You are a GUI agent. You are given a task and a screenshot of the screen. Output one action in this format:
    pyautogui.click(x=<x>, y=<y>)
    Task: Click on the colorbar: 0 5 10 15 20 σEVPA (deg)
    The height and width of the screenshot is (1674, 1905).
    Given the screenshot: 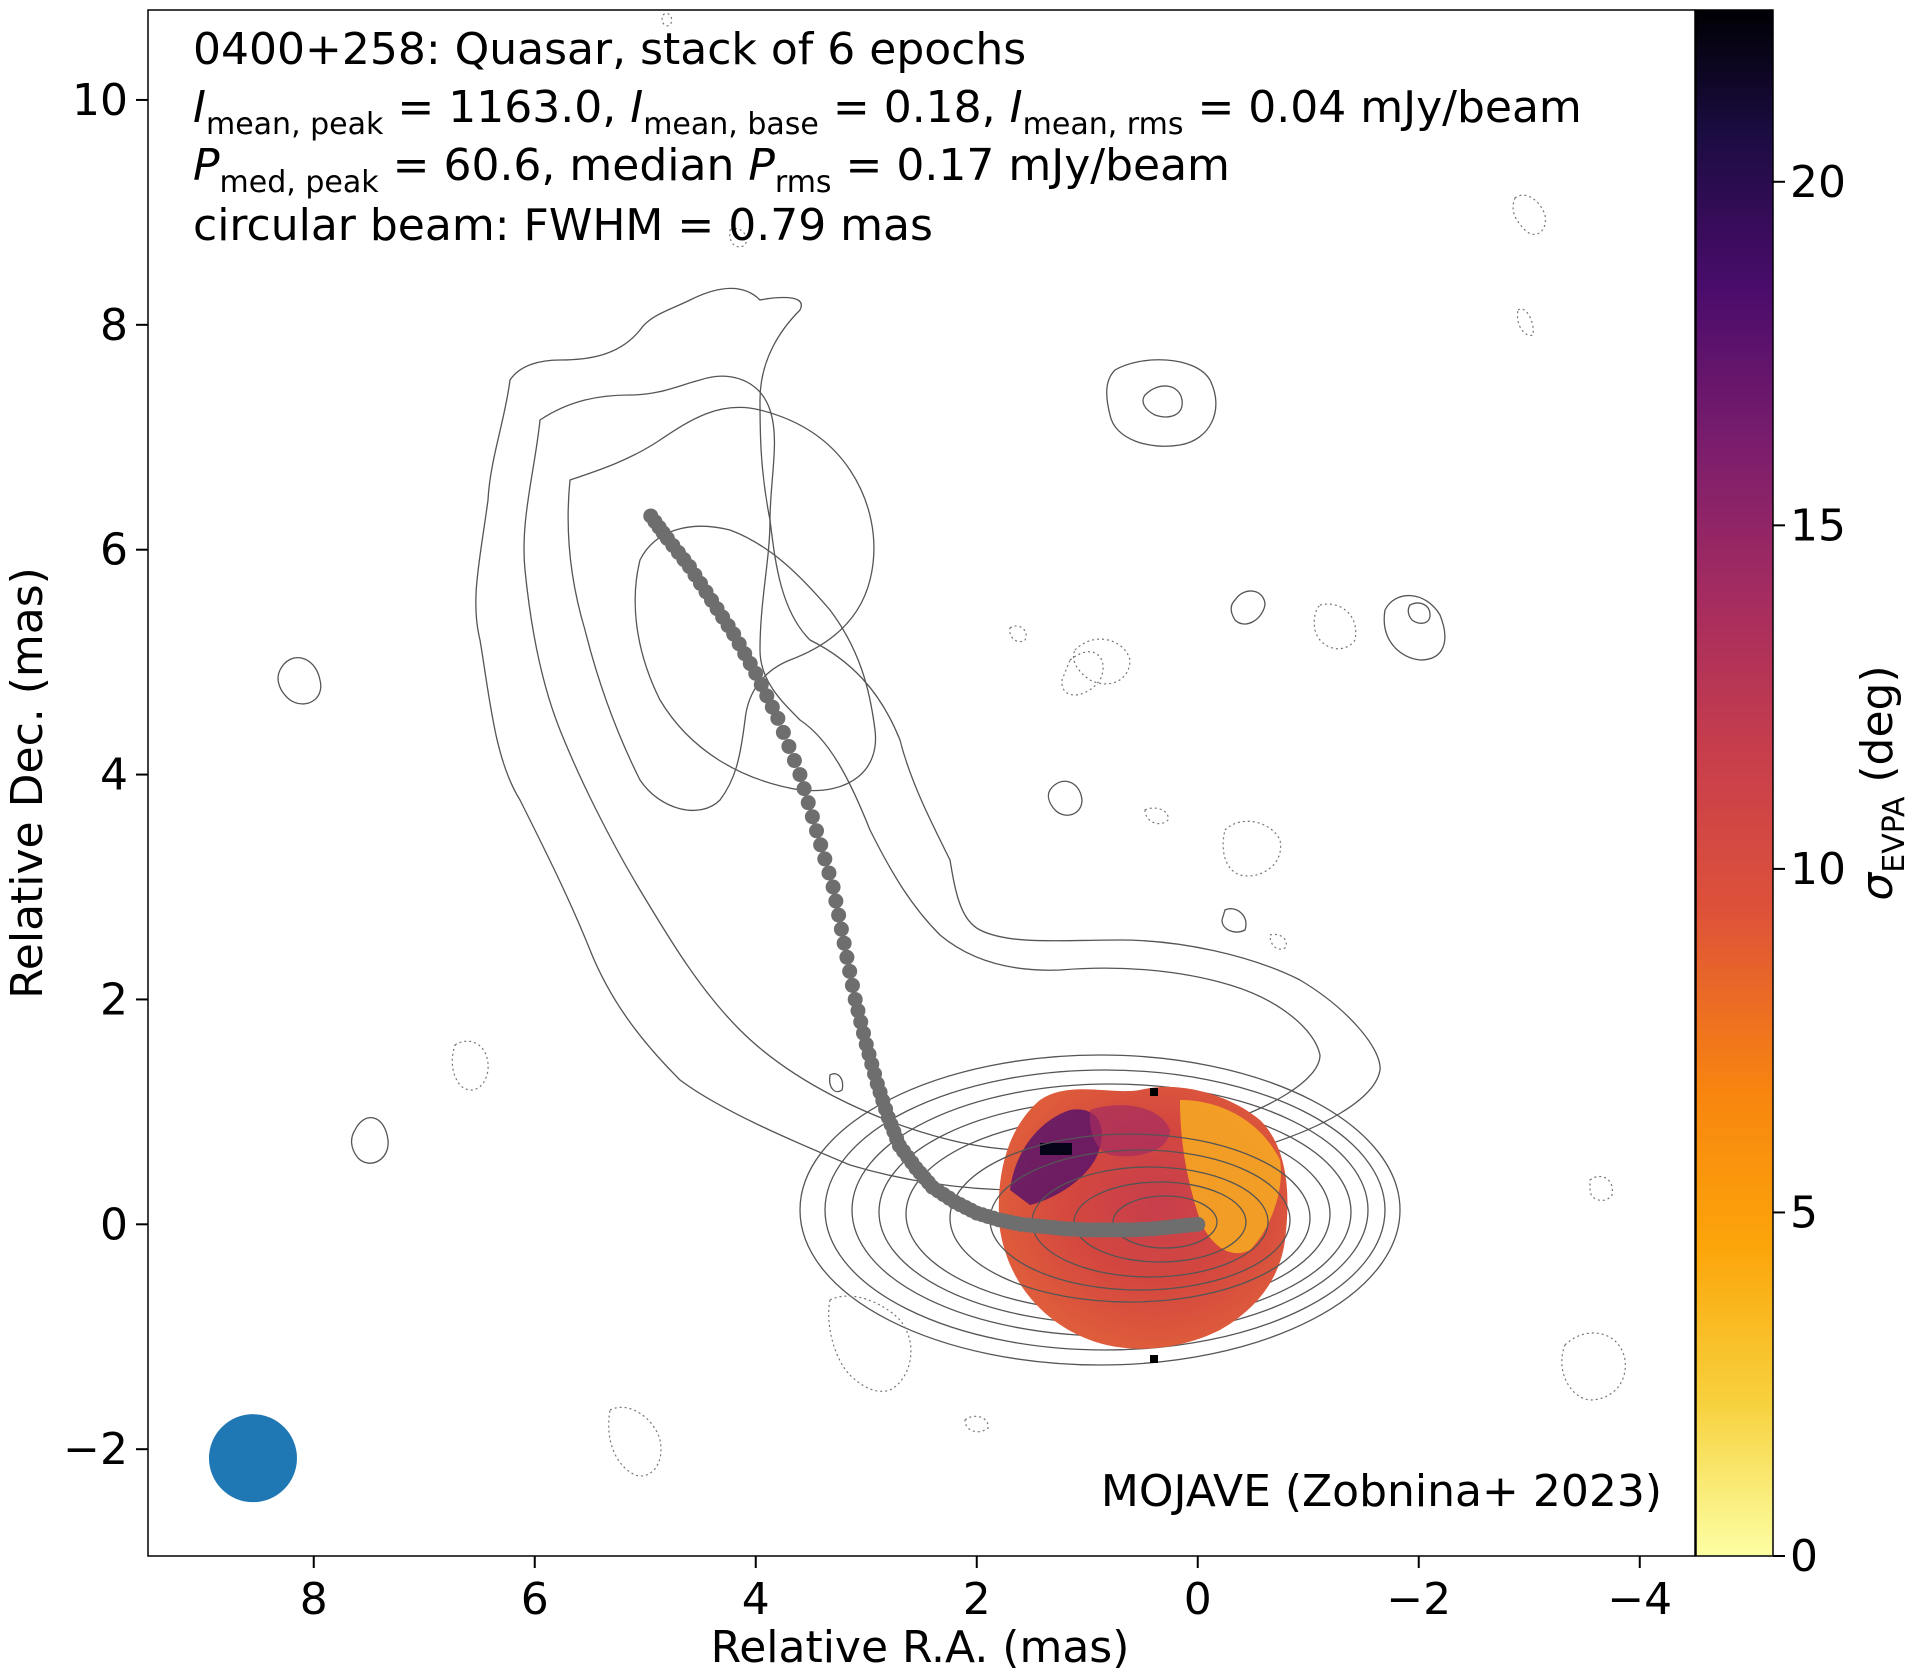 What is the action you would take?
    pyautogui.click(x=1800, y=795)
    